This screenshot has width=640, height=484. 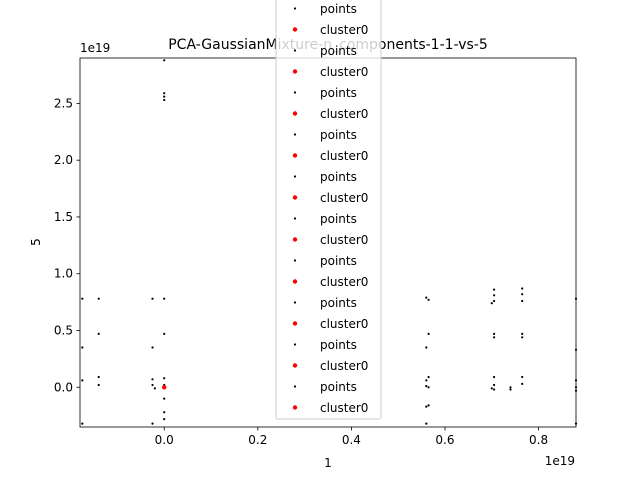 What do you see at coordinates (67, 245) in the screenshot?
I see `y-axis-ticks: 0.0 0.5 1.0 1.5 2.0 2.5` at bounding box center [67, 245].